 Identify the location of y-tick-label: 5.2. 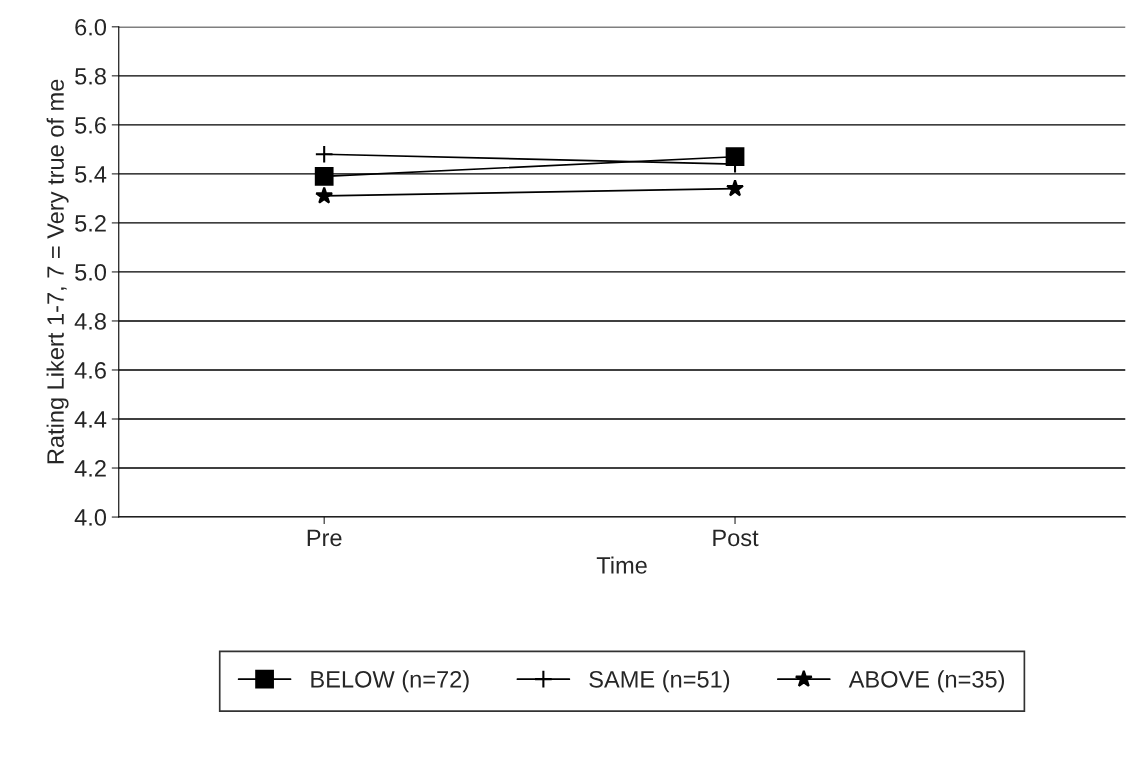
(90, 223).